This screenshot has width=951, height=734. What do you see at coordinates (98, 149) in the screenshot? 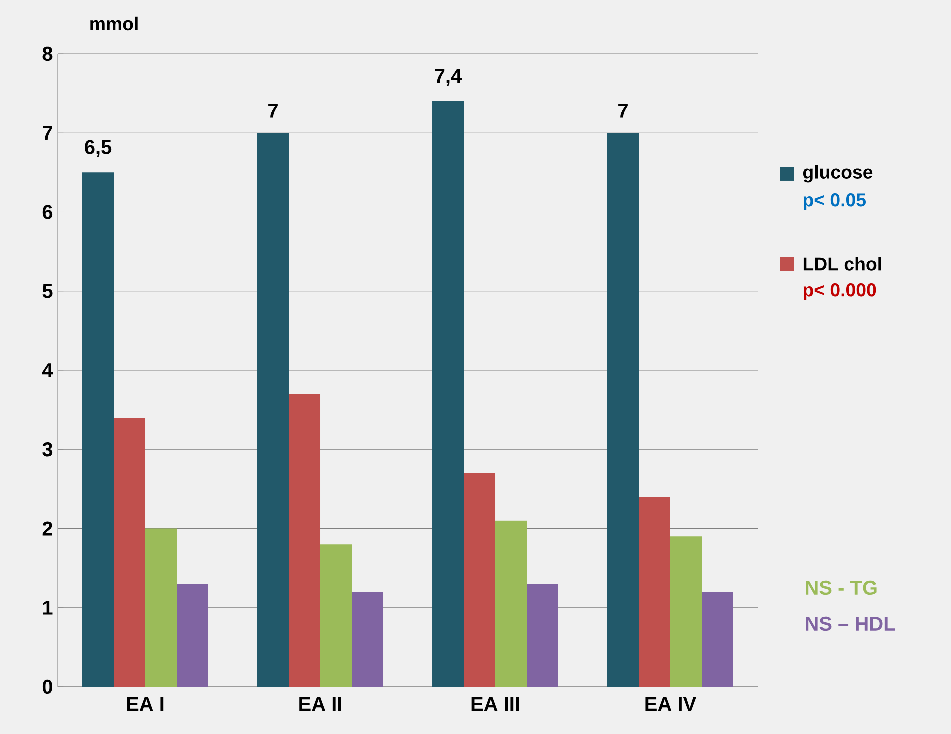
I see `data-label: 6,5` at bounding box center [98, 149].